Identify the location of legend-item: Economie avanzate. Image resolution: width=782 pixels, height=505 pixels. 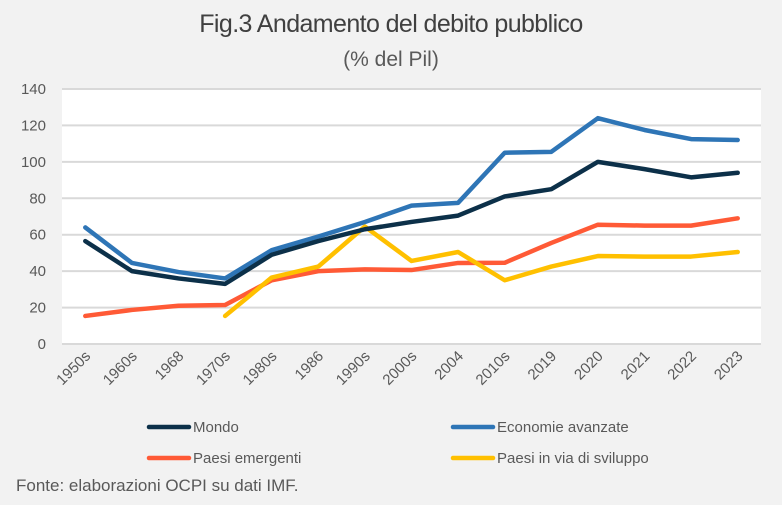
(539, 427).